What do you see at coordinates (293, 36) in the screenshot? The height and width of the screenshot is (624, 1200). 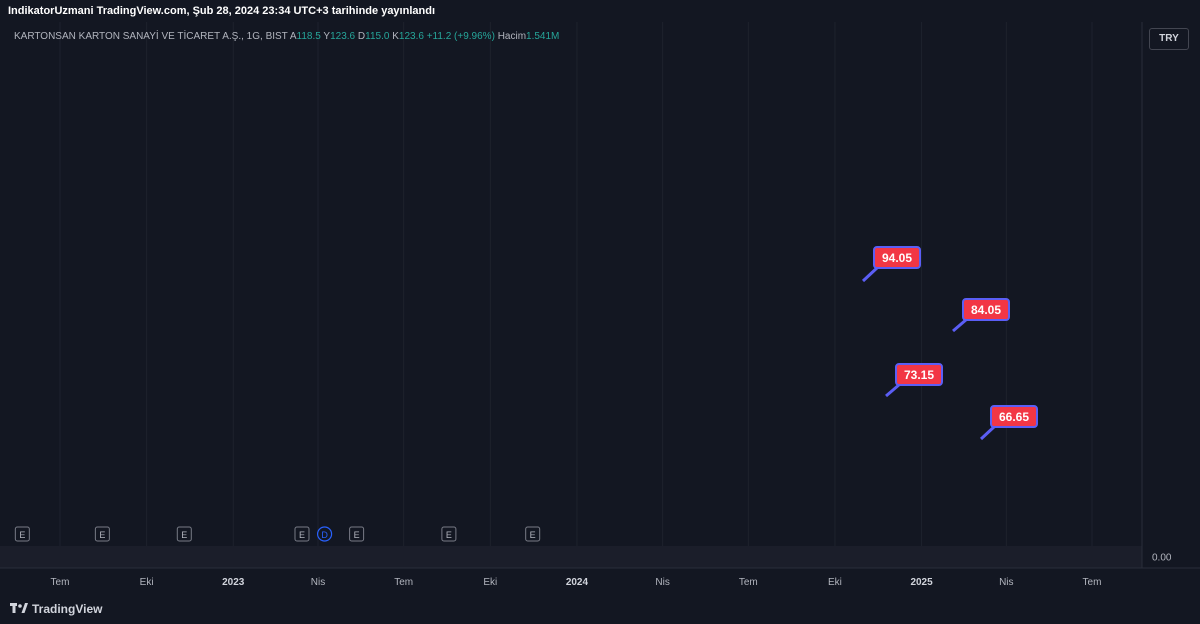 I see `legend-open-label: A` at bounding box center [293, 36].